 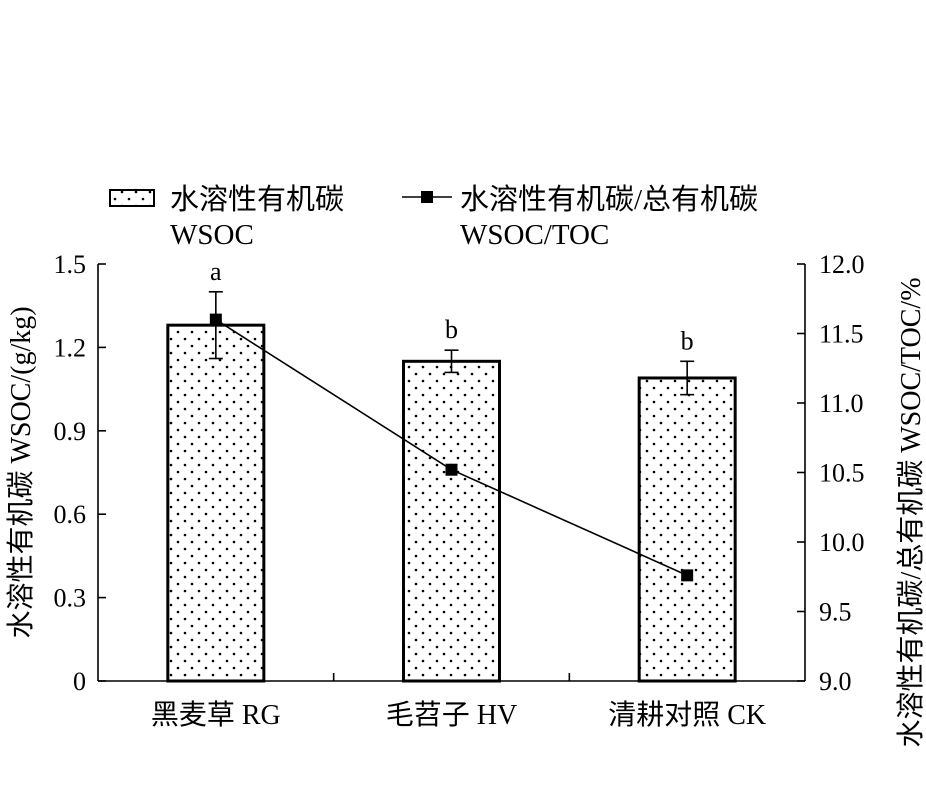 What do you see at coordinates (842, 473) in the screenshot?
I see `y-tick-label-right: 10.5` at bounding box center [842, 473].